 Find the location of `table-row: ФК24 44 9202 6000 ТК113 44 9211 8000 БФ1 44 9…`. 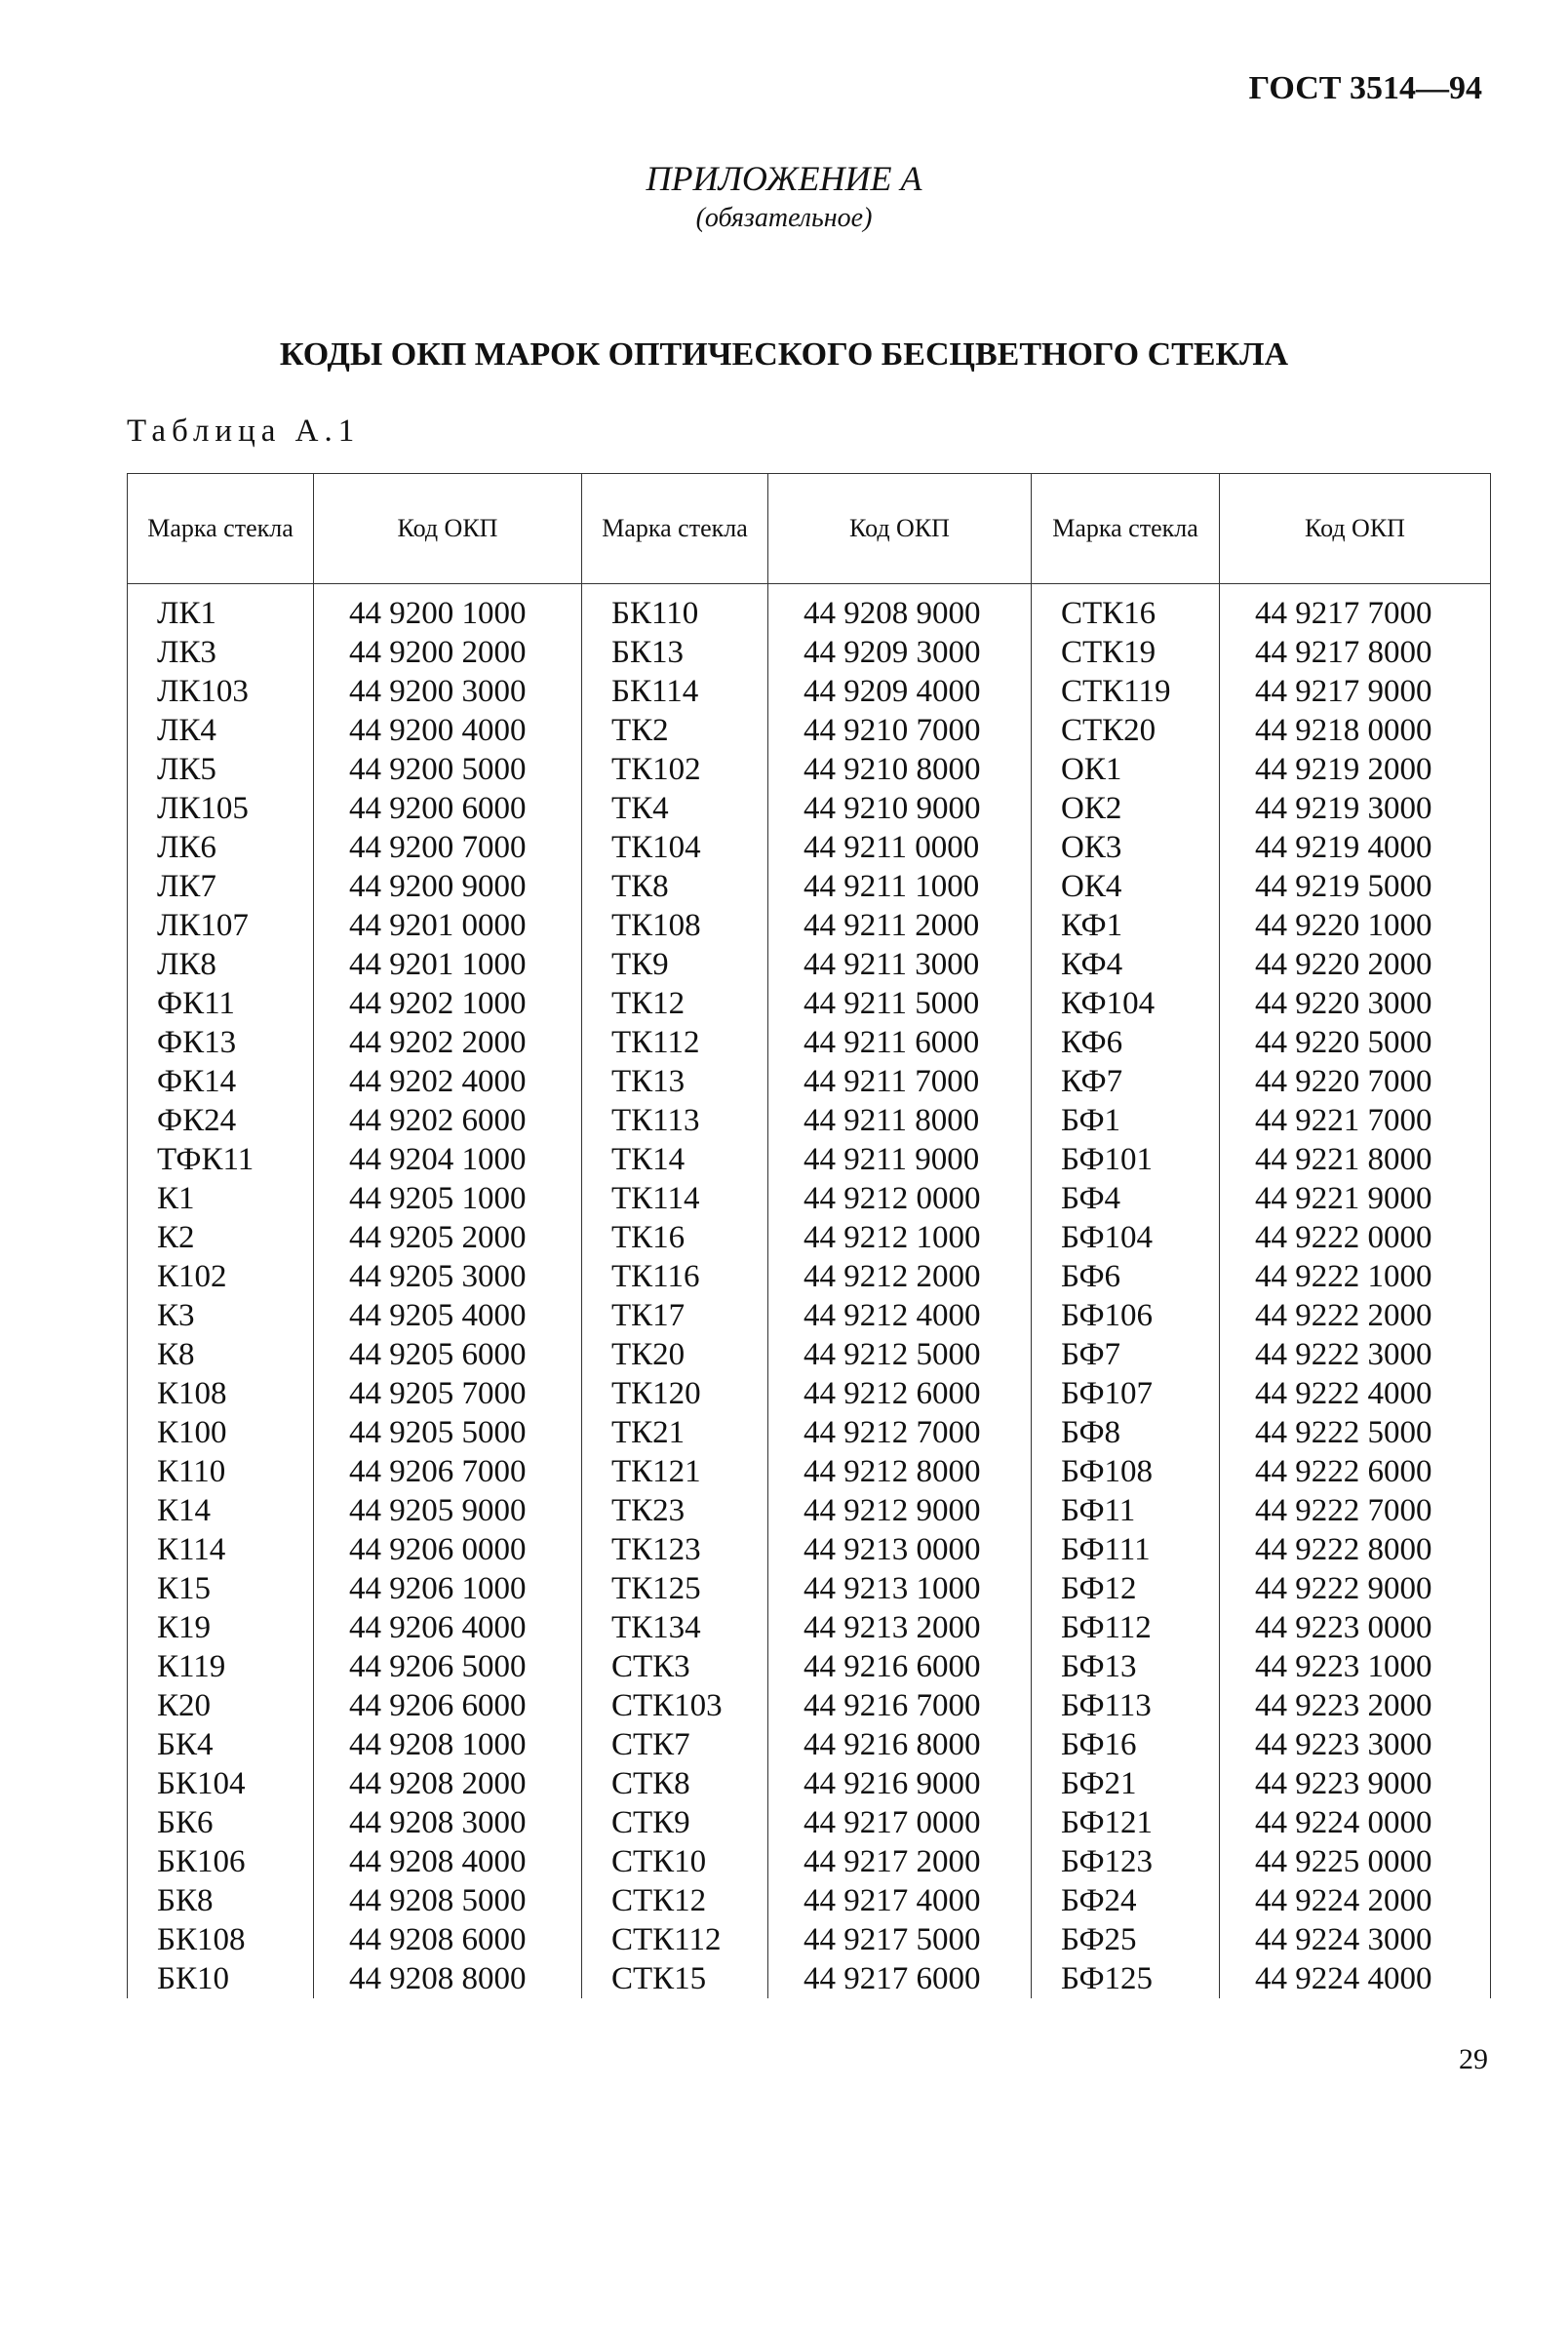

table-row: ФК24 44 9202 6000 ТК113 44 9211 8000 БФ1 44 9… is located at coordinates (809, 1120).